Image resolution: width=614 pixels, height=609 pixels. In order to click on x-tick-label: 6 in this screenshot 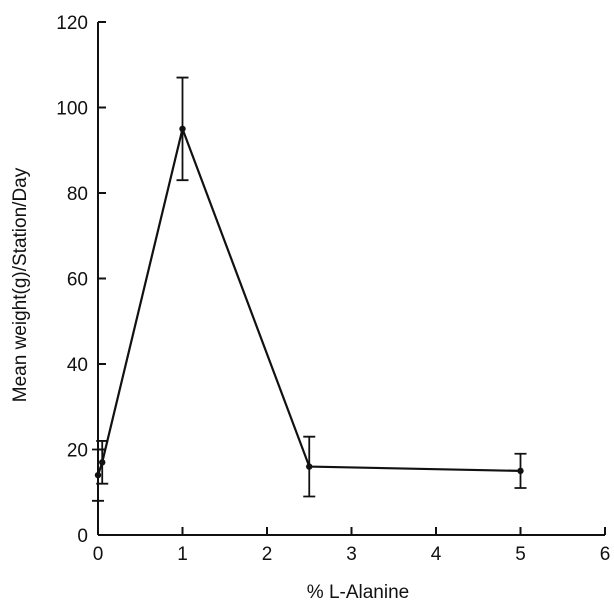, I will do `click(605, 554)`.